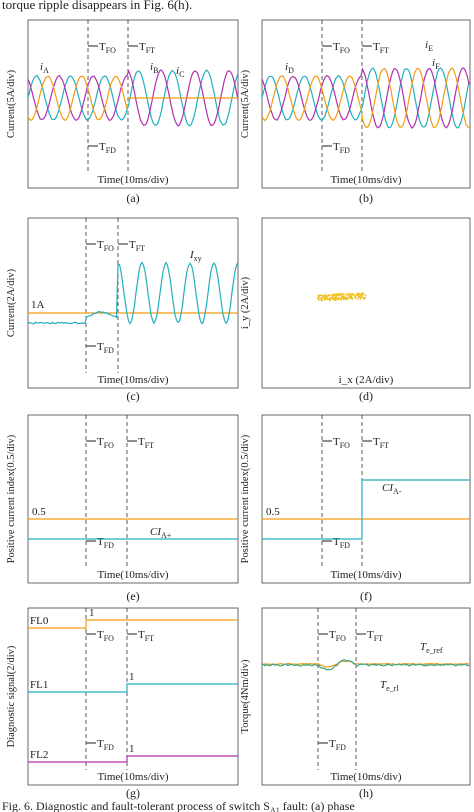 This screenshot has width=474, height=812. I want to click on y-axis-label: Torque(4Nm/div), so click(245, 696).